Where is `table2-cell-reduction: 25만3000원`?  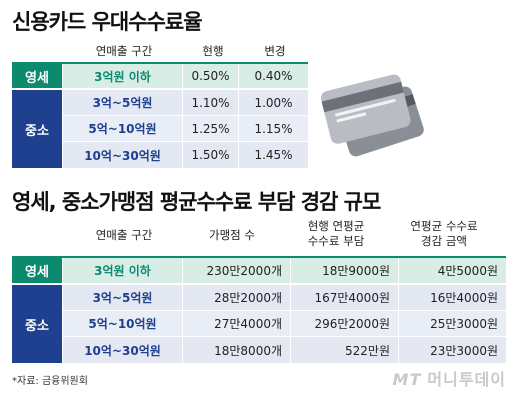 table2-cell-reduction: 25만3000원 is located at coordinates (452, 323).